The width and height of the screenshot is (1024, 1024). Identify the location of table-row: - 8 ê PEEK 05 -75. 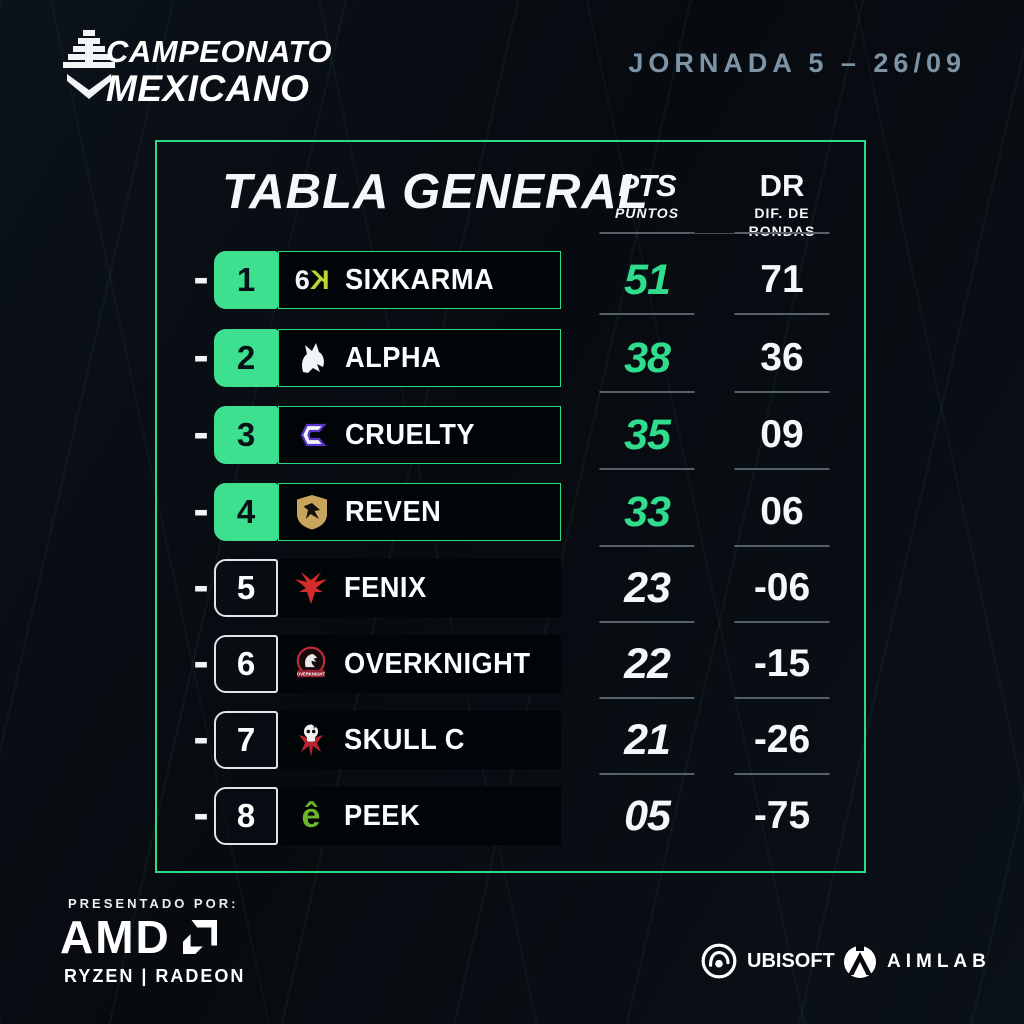
(510, 816).